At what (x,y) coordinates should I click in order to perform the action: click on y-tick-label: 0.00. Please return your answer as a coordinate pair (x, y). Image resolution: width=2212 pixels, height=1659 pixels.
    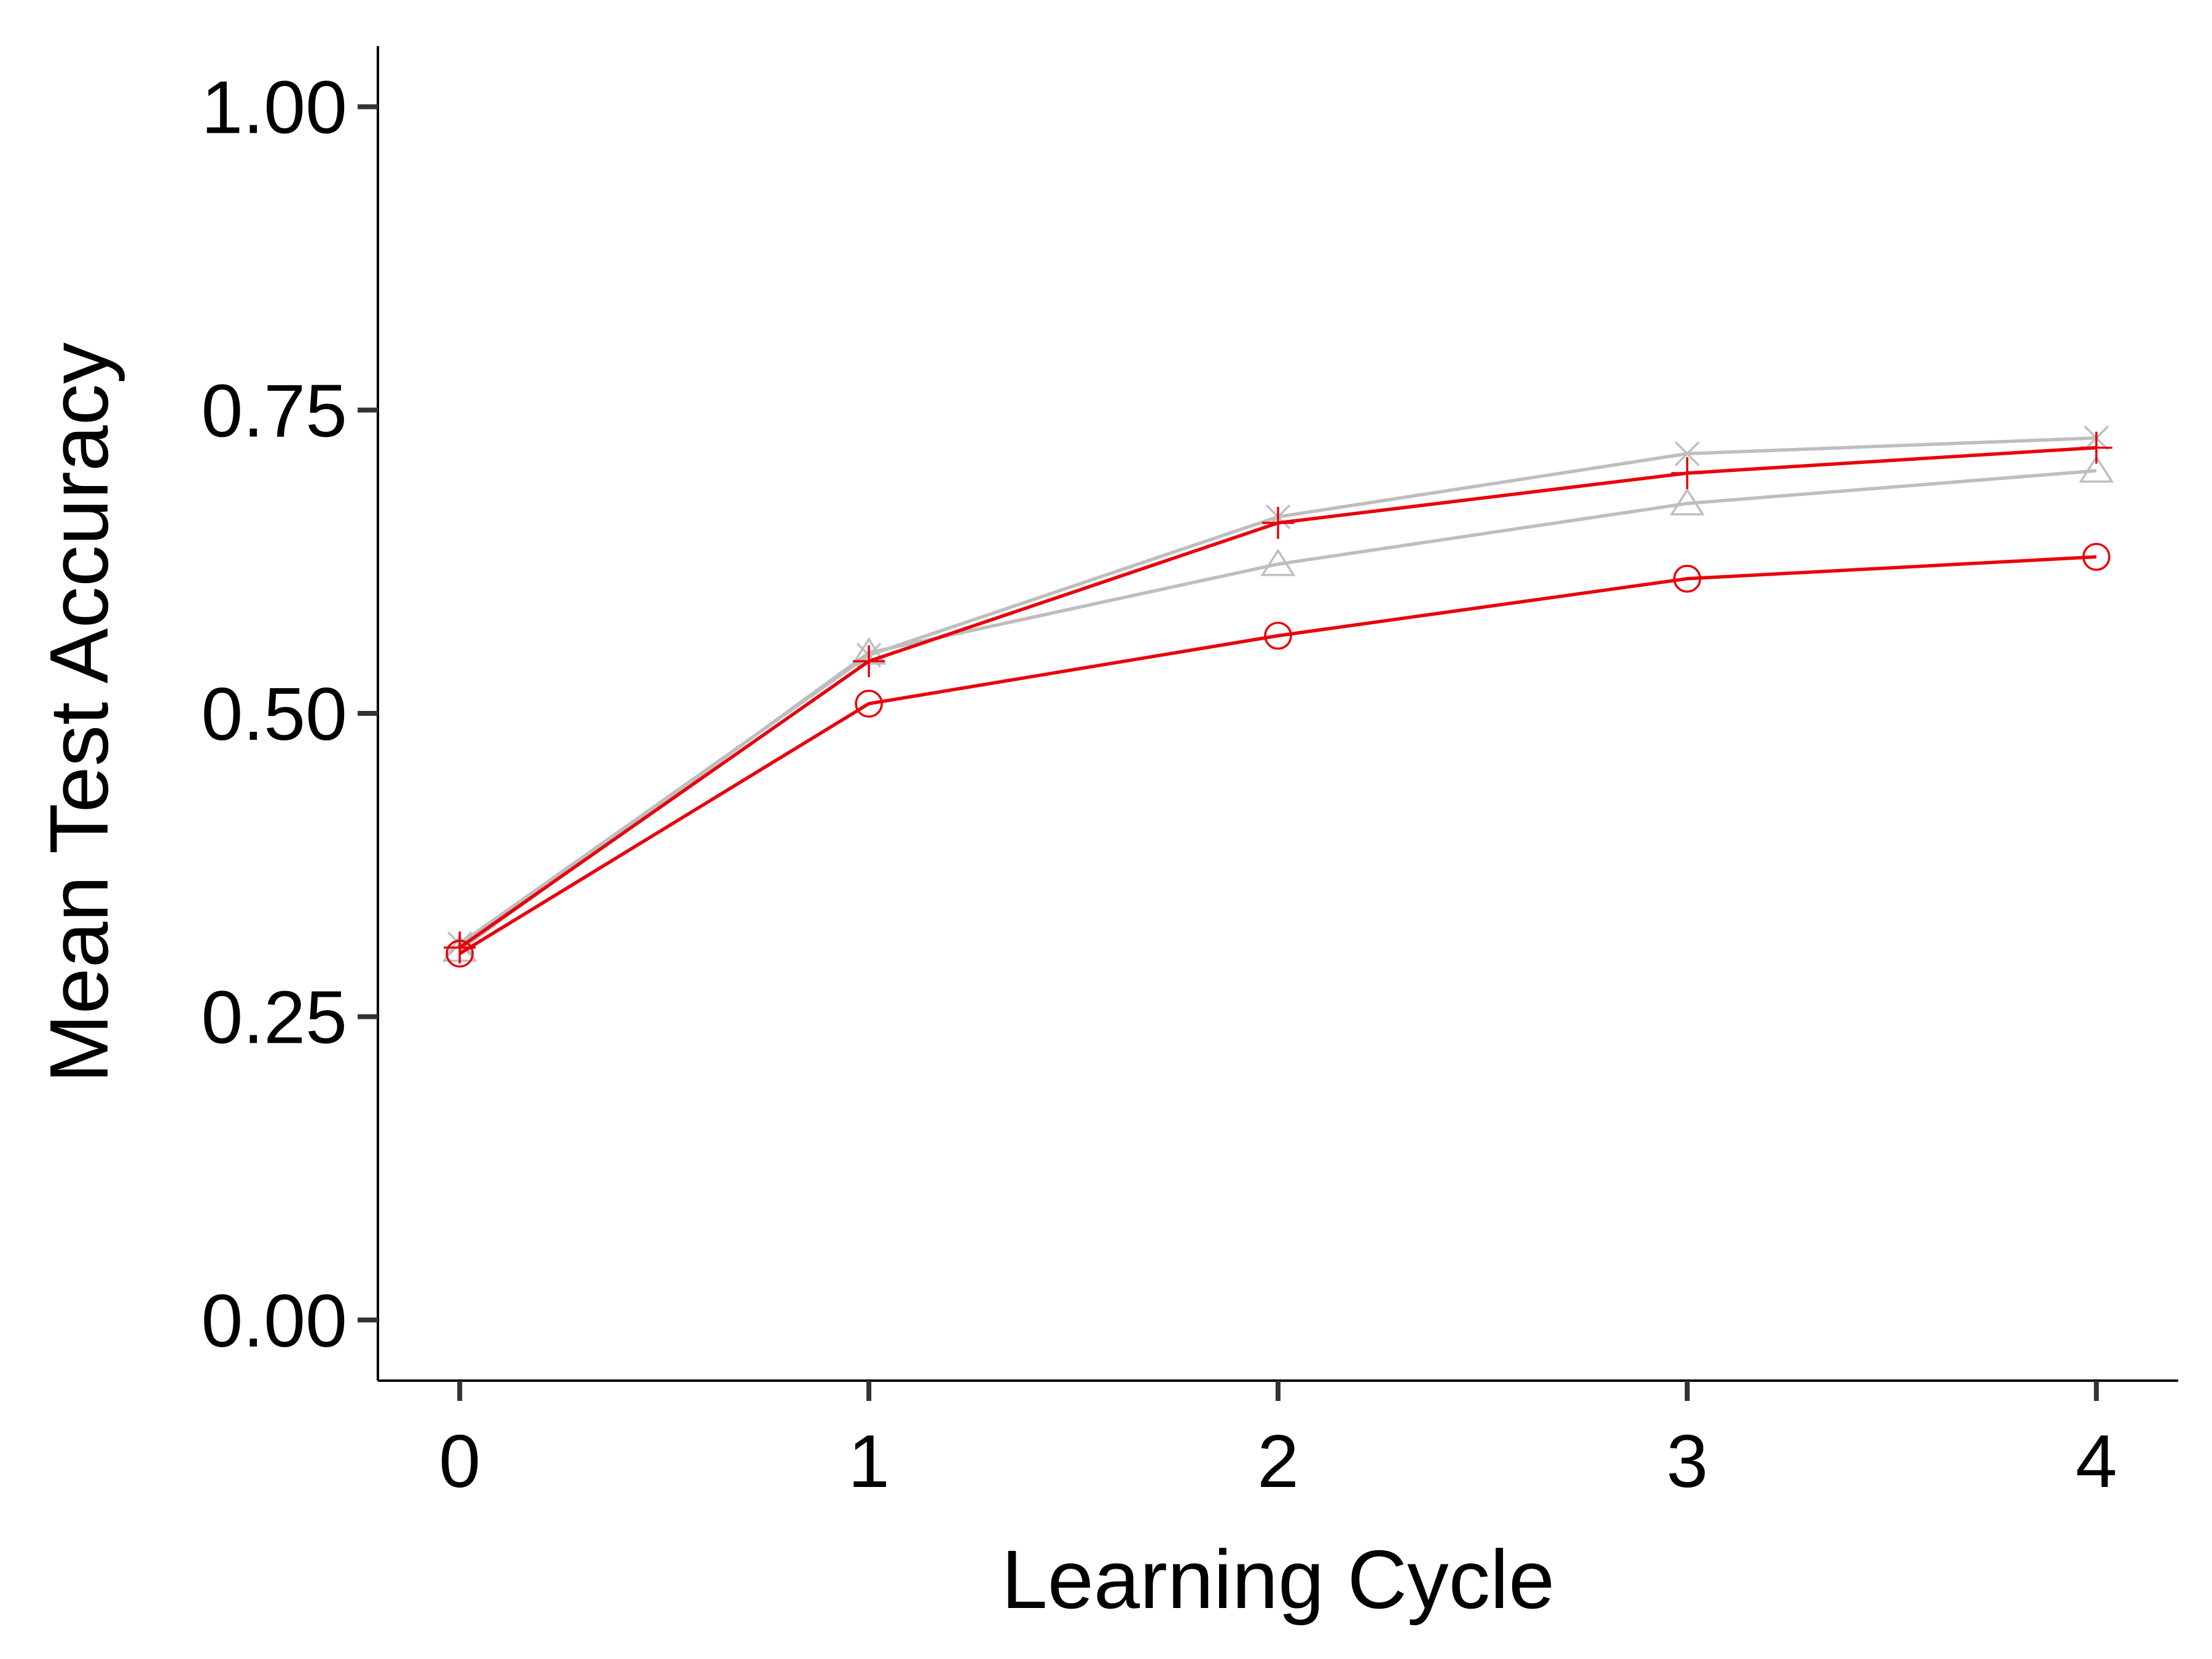
    Looking at the image, I should click on (274, 1320).